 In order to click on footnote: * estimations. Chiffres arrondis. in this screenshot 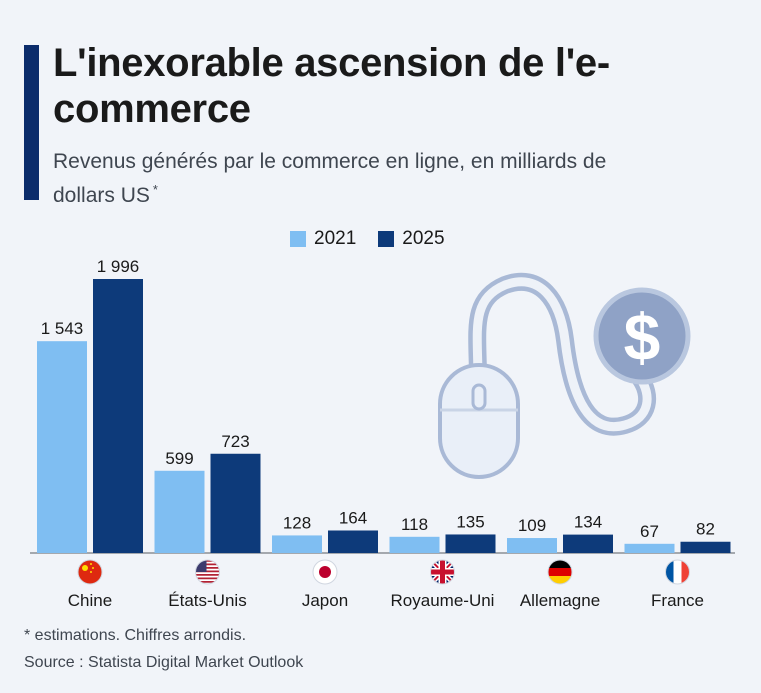, I will do `click(135, 635)`.